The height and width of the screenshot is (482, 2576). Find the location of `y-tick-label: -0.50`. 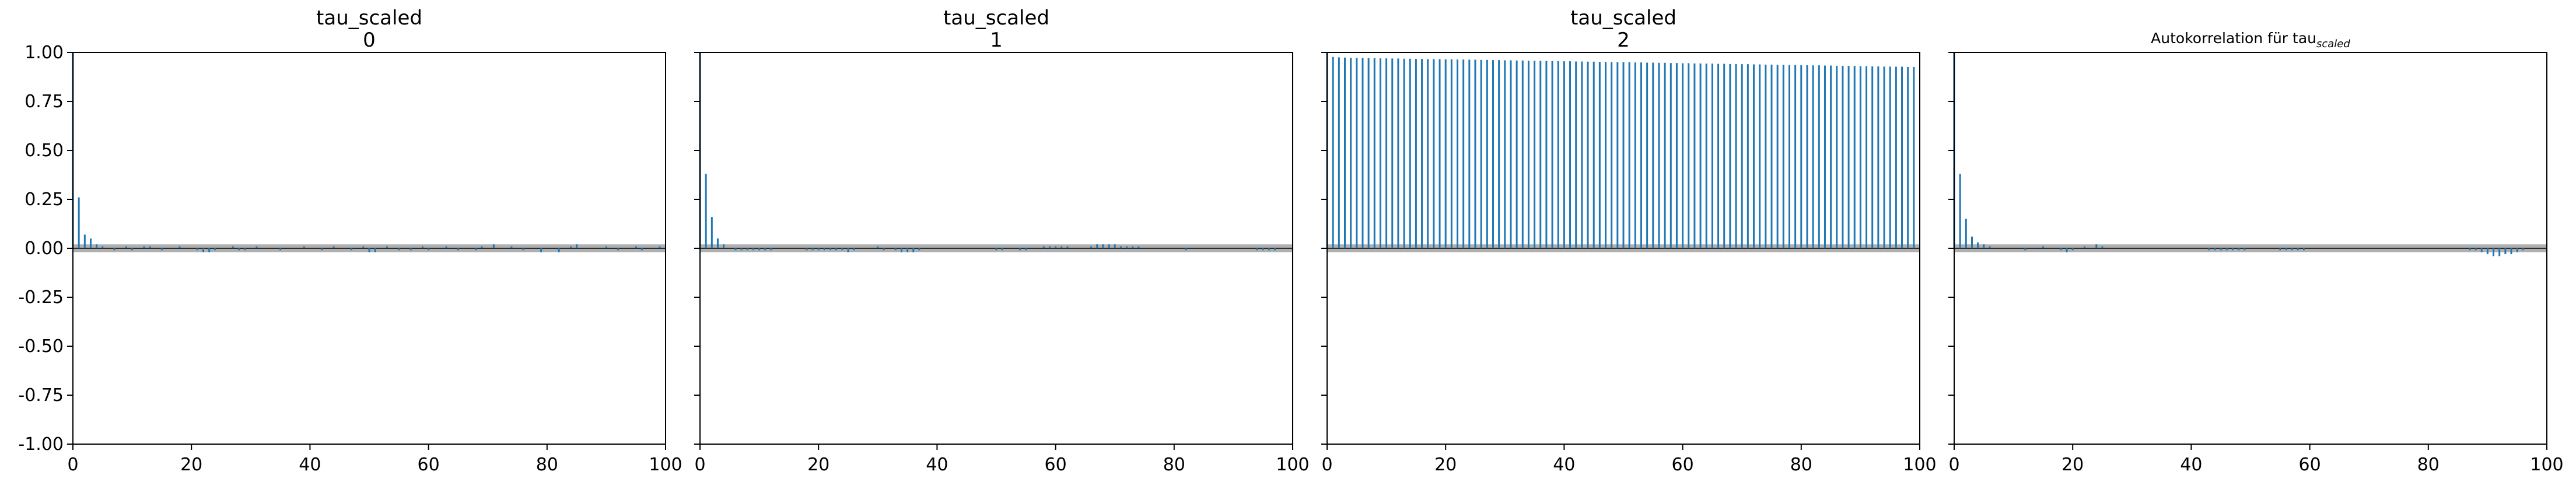

y-tick-label: -0.50 is located at coordinates (41, 346).